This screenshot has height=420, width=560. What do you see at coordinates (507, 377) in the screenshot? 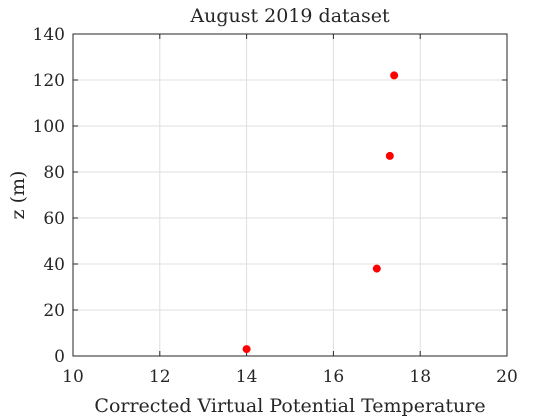
I see `x-tick-label: 20` at bounding box center [507, 377].